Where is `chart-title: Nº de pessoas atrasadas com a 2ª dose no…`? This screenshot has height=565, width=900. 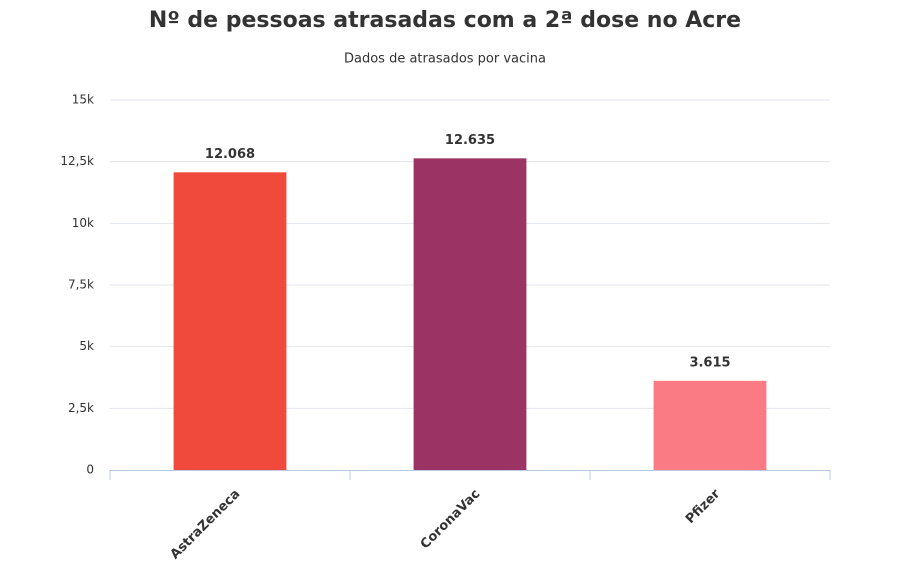
chart-title: Nº de pessoas atrasadas com a 2ª dose no… is located at coordinates (445, 20).